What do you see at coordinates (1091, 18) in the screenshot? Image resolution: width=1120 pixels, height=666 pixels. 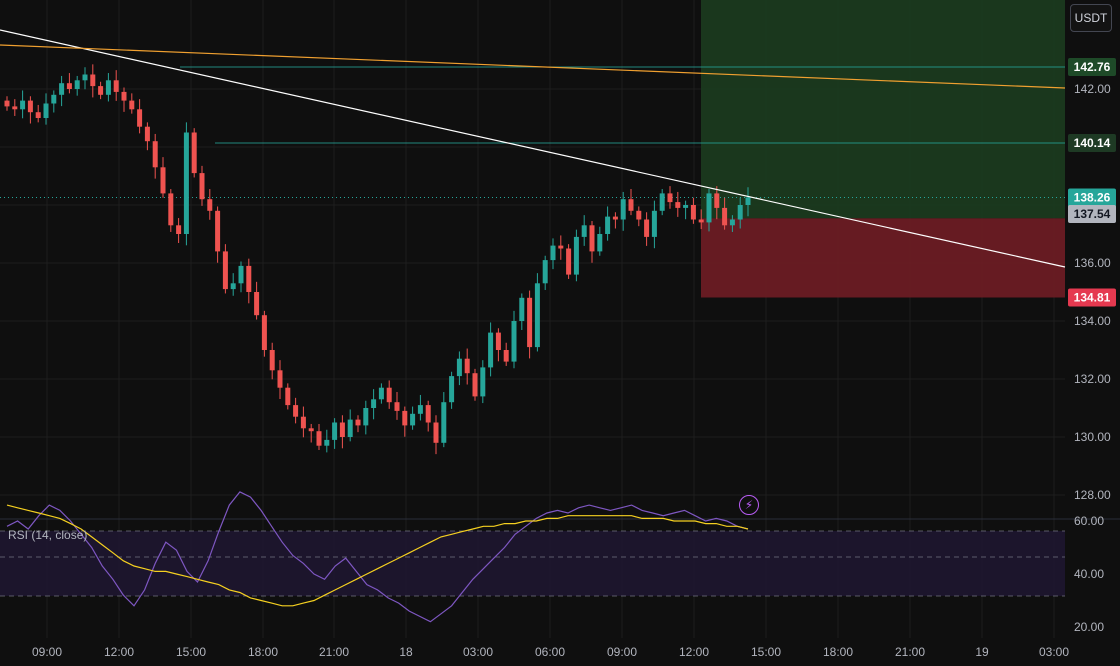 I see `currency-button: USDT` at bounding box center [1091, 18].